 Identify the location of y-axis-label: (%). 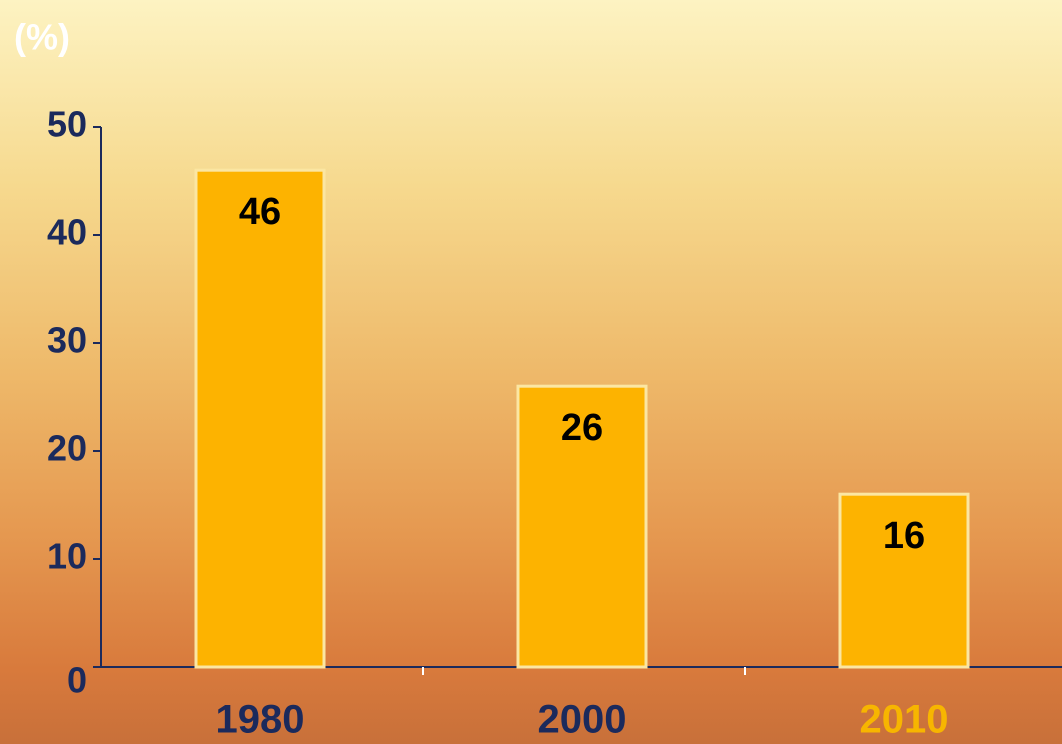
(42, 37).